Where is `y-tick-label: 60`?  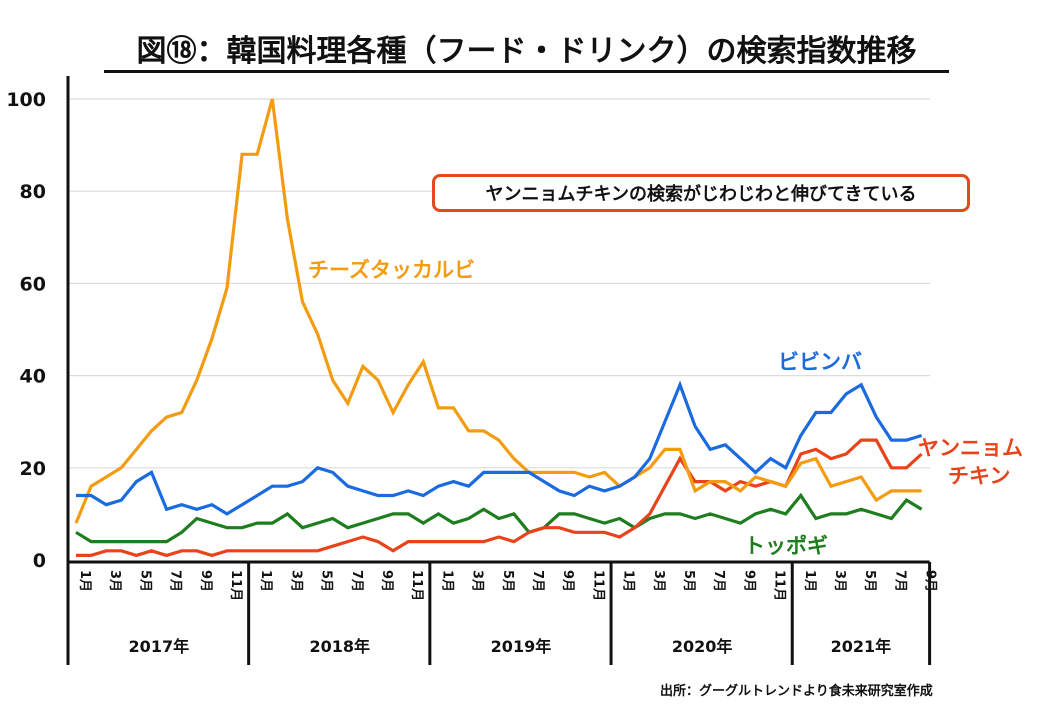
y-tick-label: 60 is located at coordinates (33, 284).